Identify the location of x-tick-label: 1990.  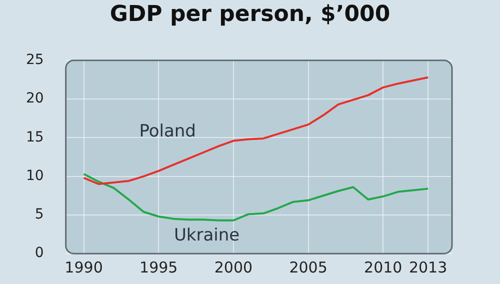
(83, 267).